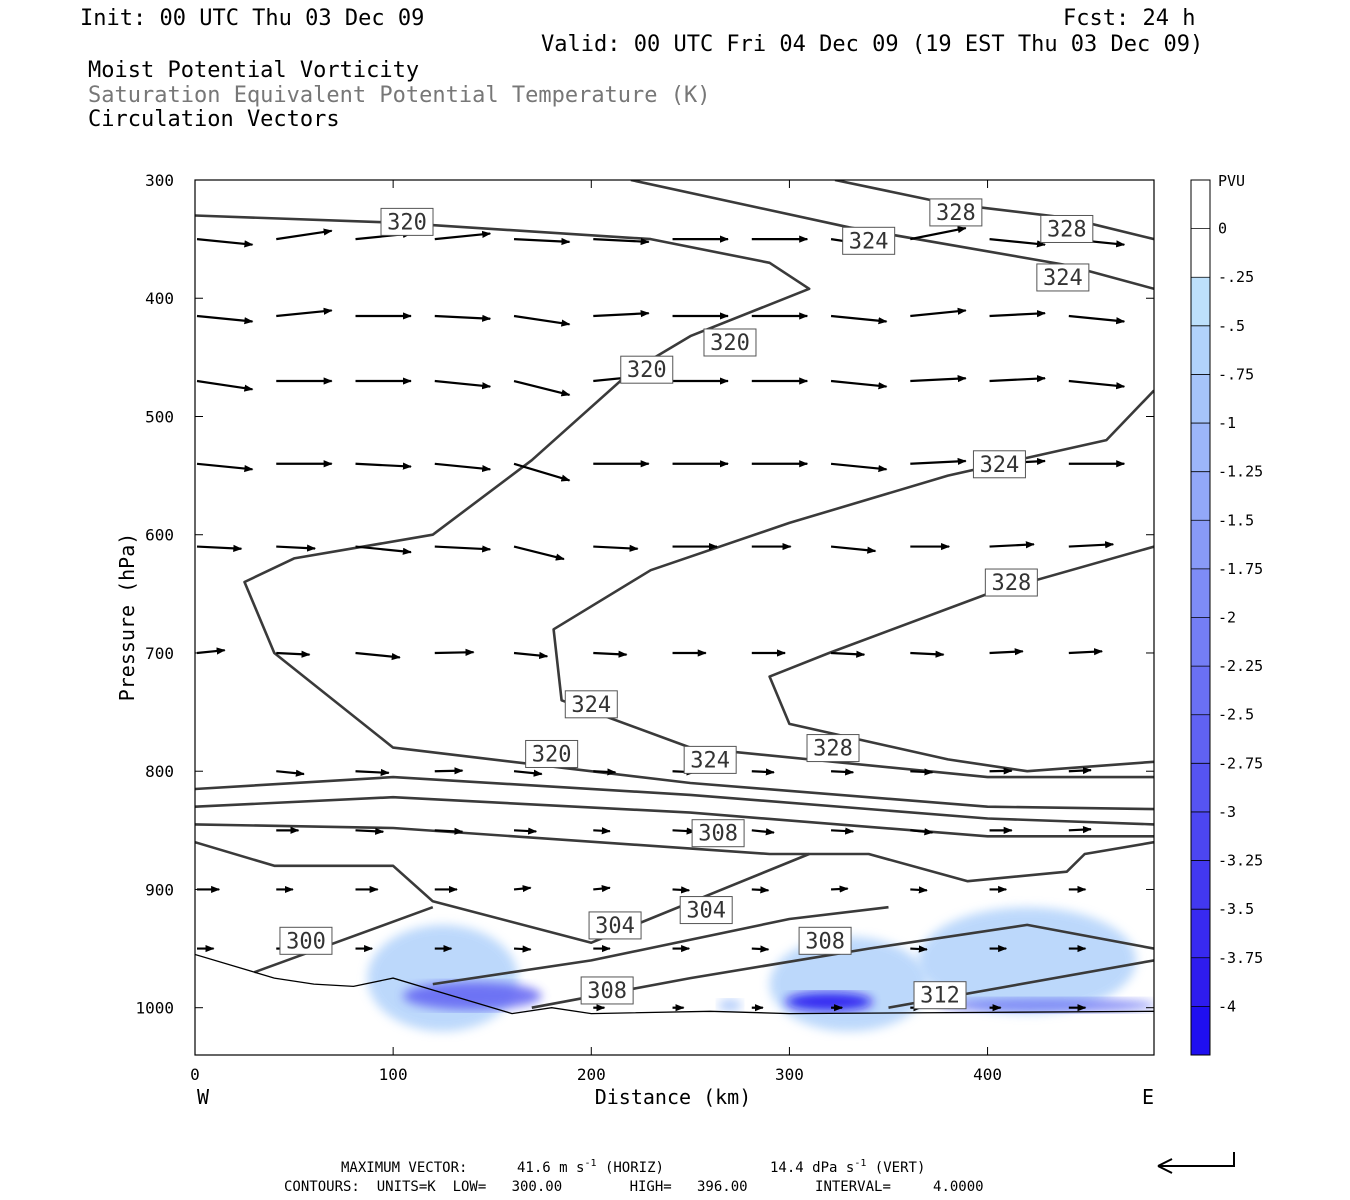 Image resolution: width=1350 pixels, height=1200 pixels. Describe the element at coordinates (1227, 618) in the screenshot. I see `colorbar-tick-label: -2` at that location.